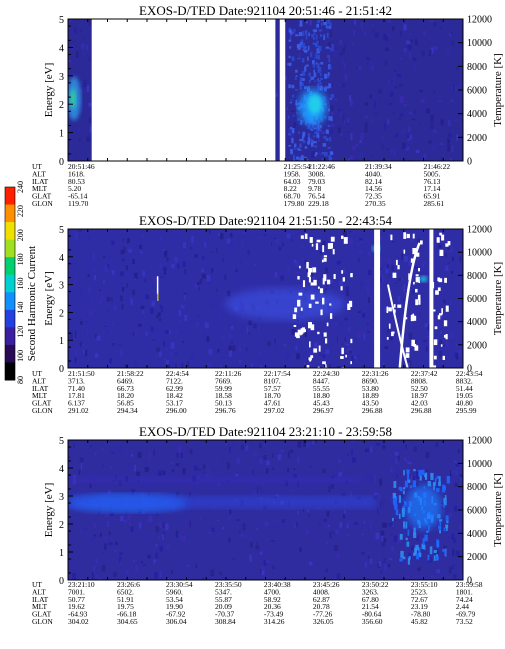 The width and height of the screenshot is (505, 649). Describe the element at coordinates (125, 606) in the screenshot. I see `ephemeris-value: 19.75` at that location.